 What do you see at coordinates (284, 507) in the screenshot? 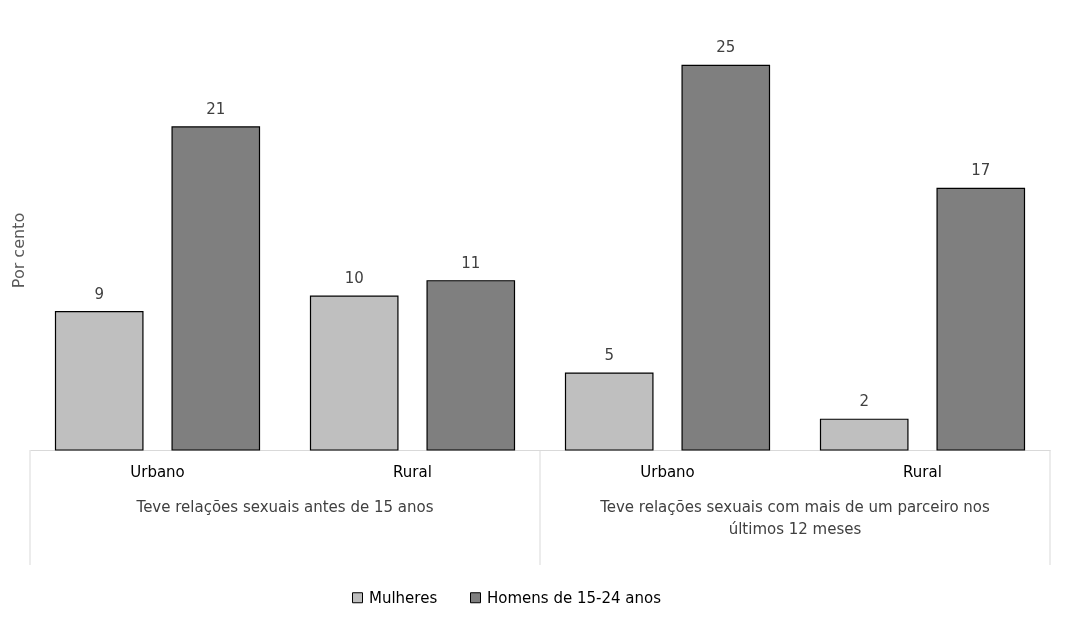
I see `text: Teve relações sexuais antes de 15 anos` at bounding box center [284, 507].